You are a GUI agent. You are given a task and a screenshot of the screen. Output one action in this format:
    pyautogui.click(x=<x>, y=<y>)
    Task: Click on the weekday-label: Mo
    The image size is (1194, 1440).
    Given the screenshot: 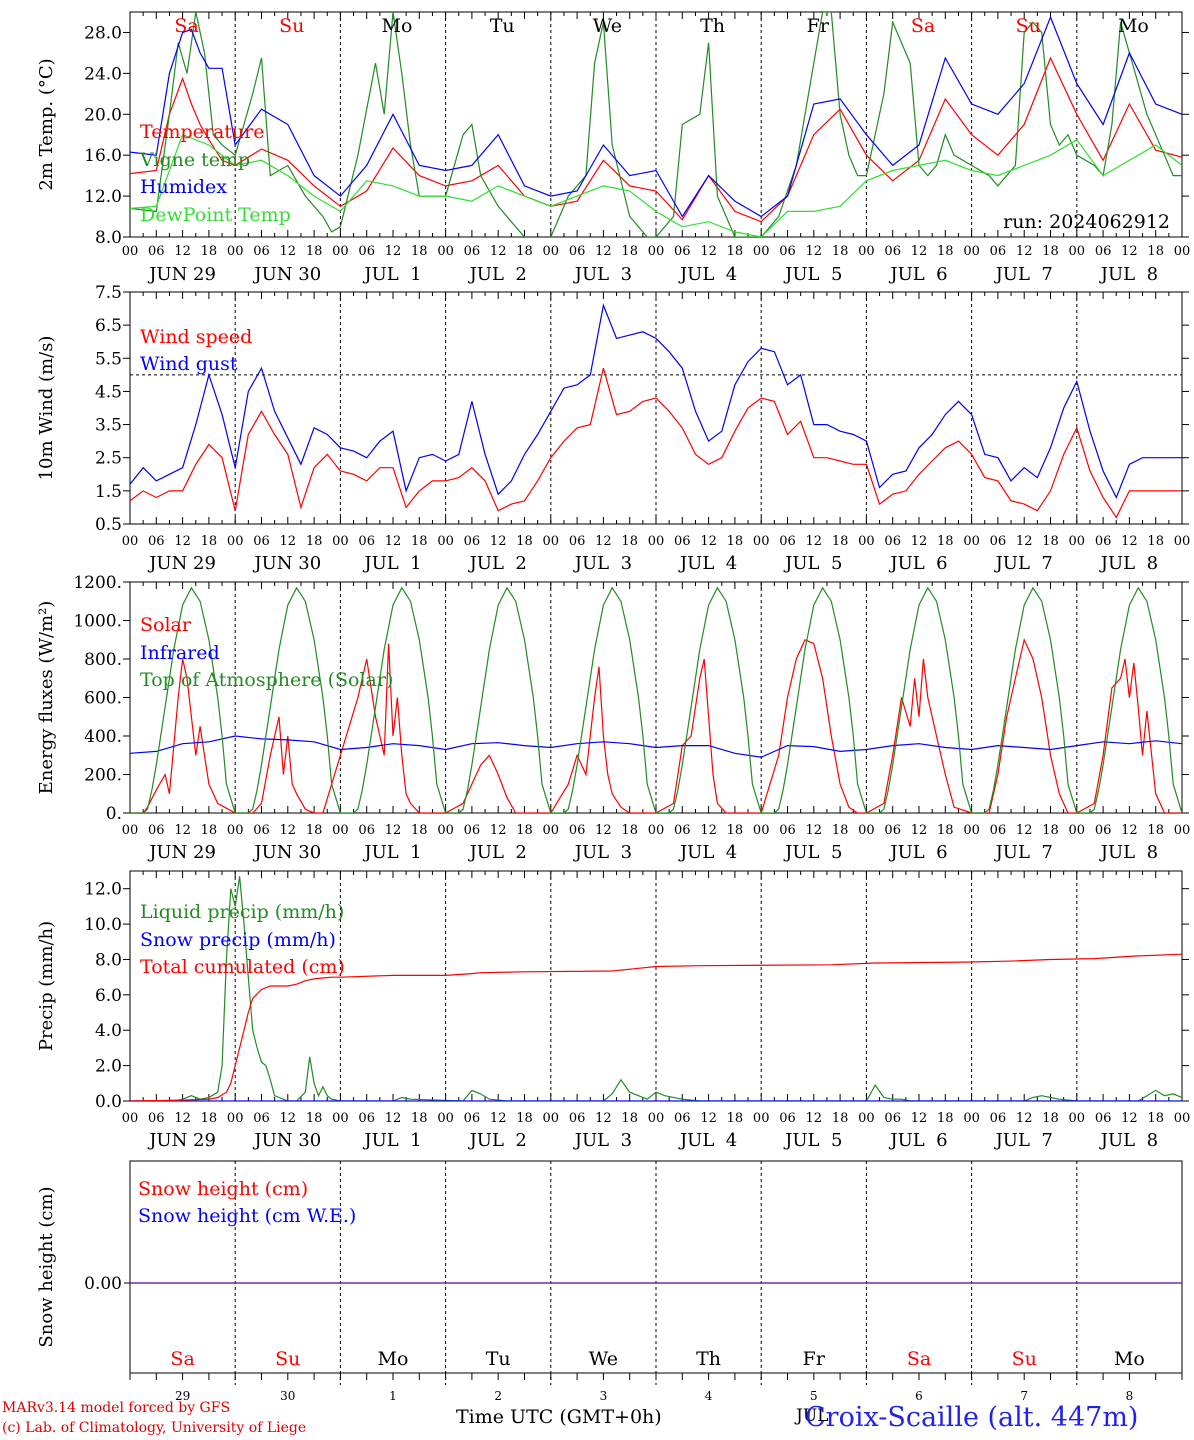 What is the action you would take?
    pyautogui.click(x=1133, y=26)
    